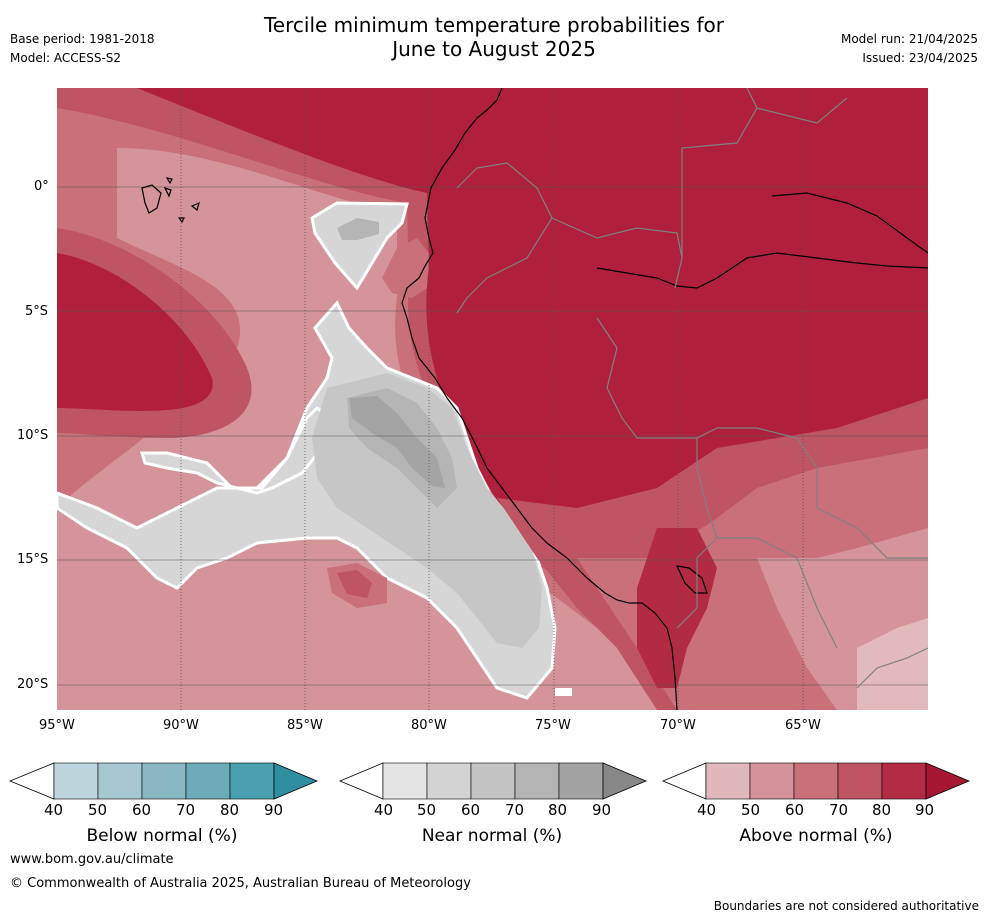  I want to click on above-tick-80: 80, so click(882, 810).